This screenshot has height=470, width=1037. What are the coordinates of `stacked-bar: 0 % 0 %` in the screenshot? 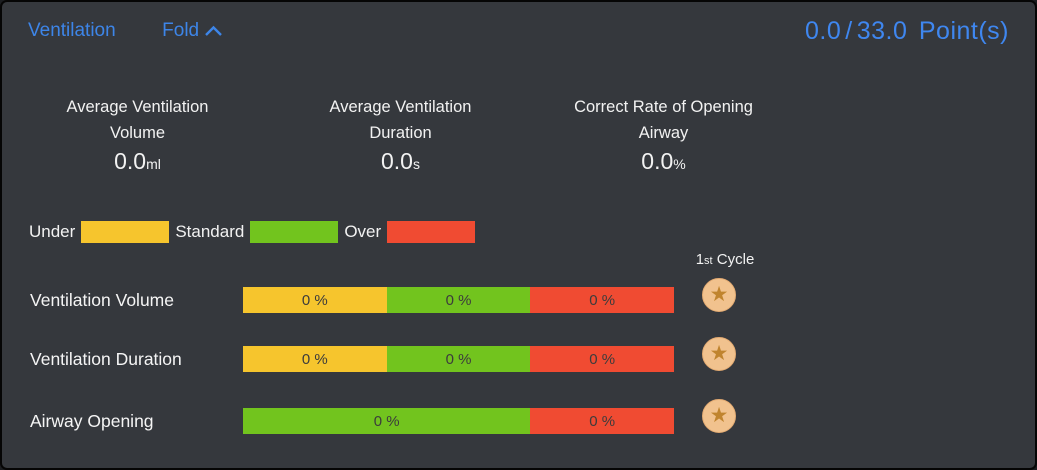 It's located at (458, 421).